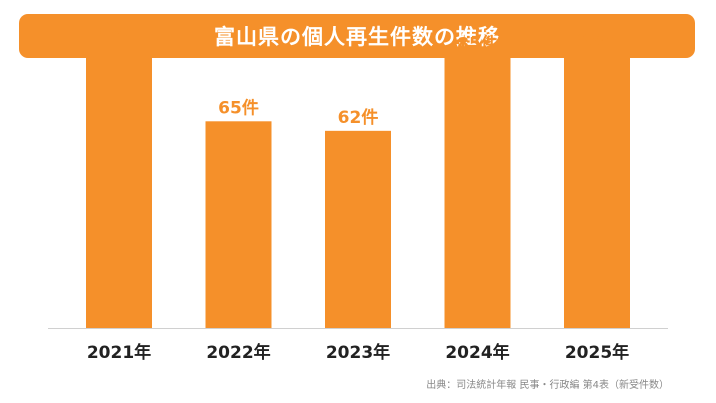  I want to click on source-note: 出典：司法統計年報 民事・行政編 第4表（新受件数）, so click(547, 385).